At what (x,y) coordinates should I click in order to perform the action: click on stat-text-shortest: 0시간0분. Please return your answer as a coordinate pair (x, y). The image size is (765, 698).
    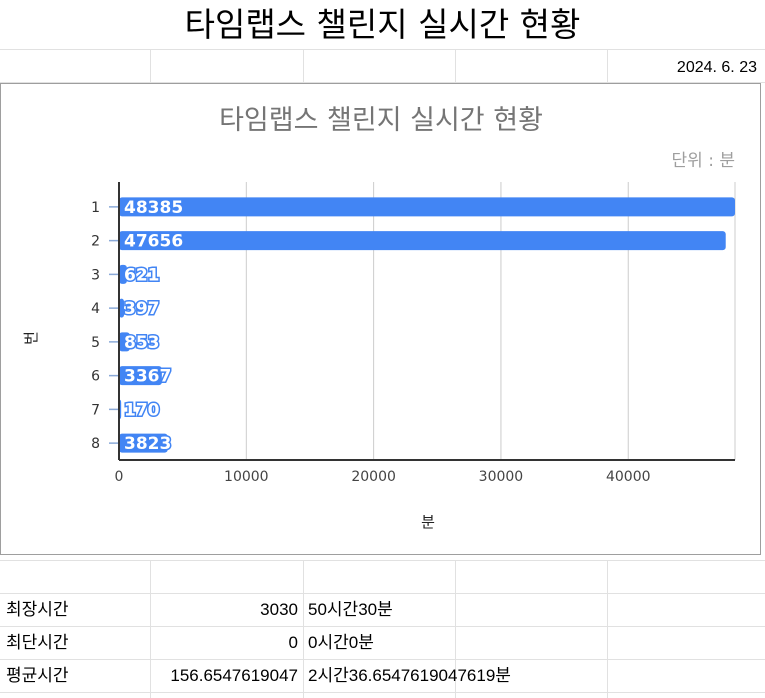
    Looking at the image, I should click on (341, 642).